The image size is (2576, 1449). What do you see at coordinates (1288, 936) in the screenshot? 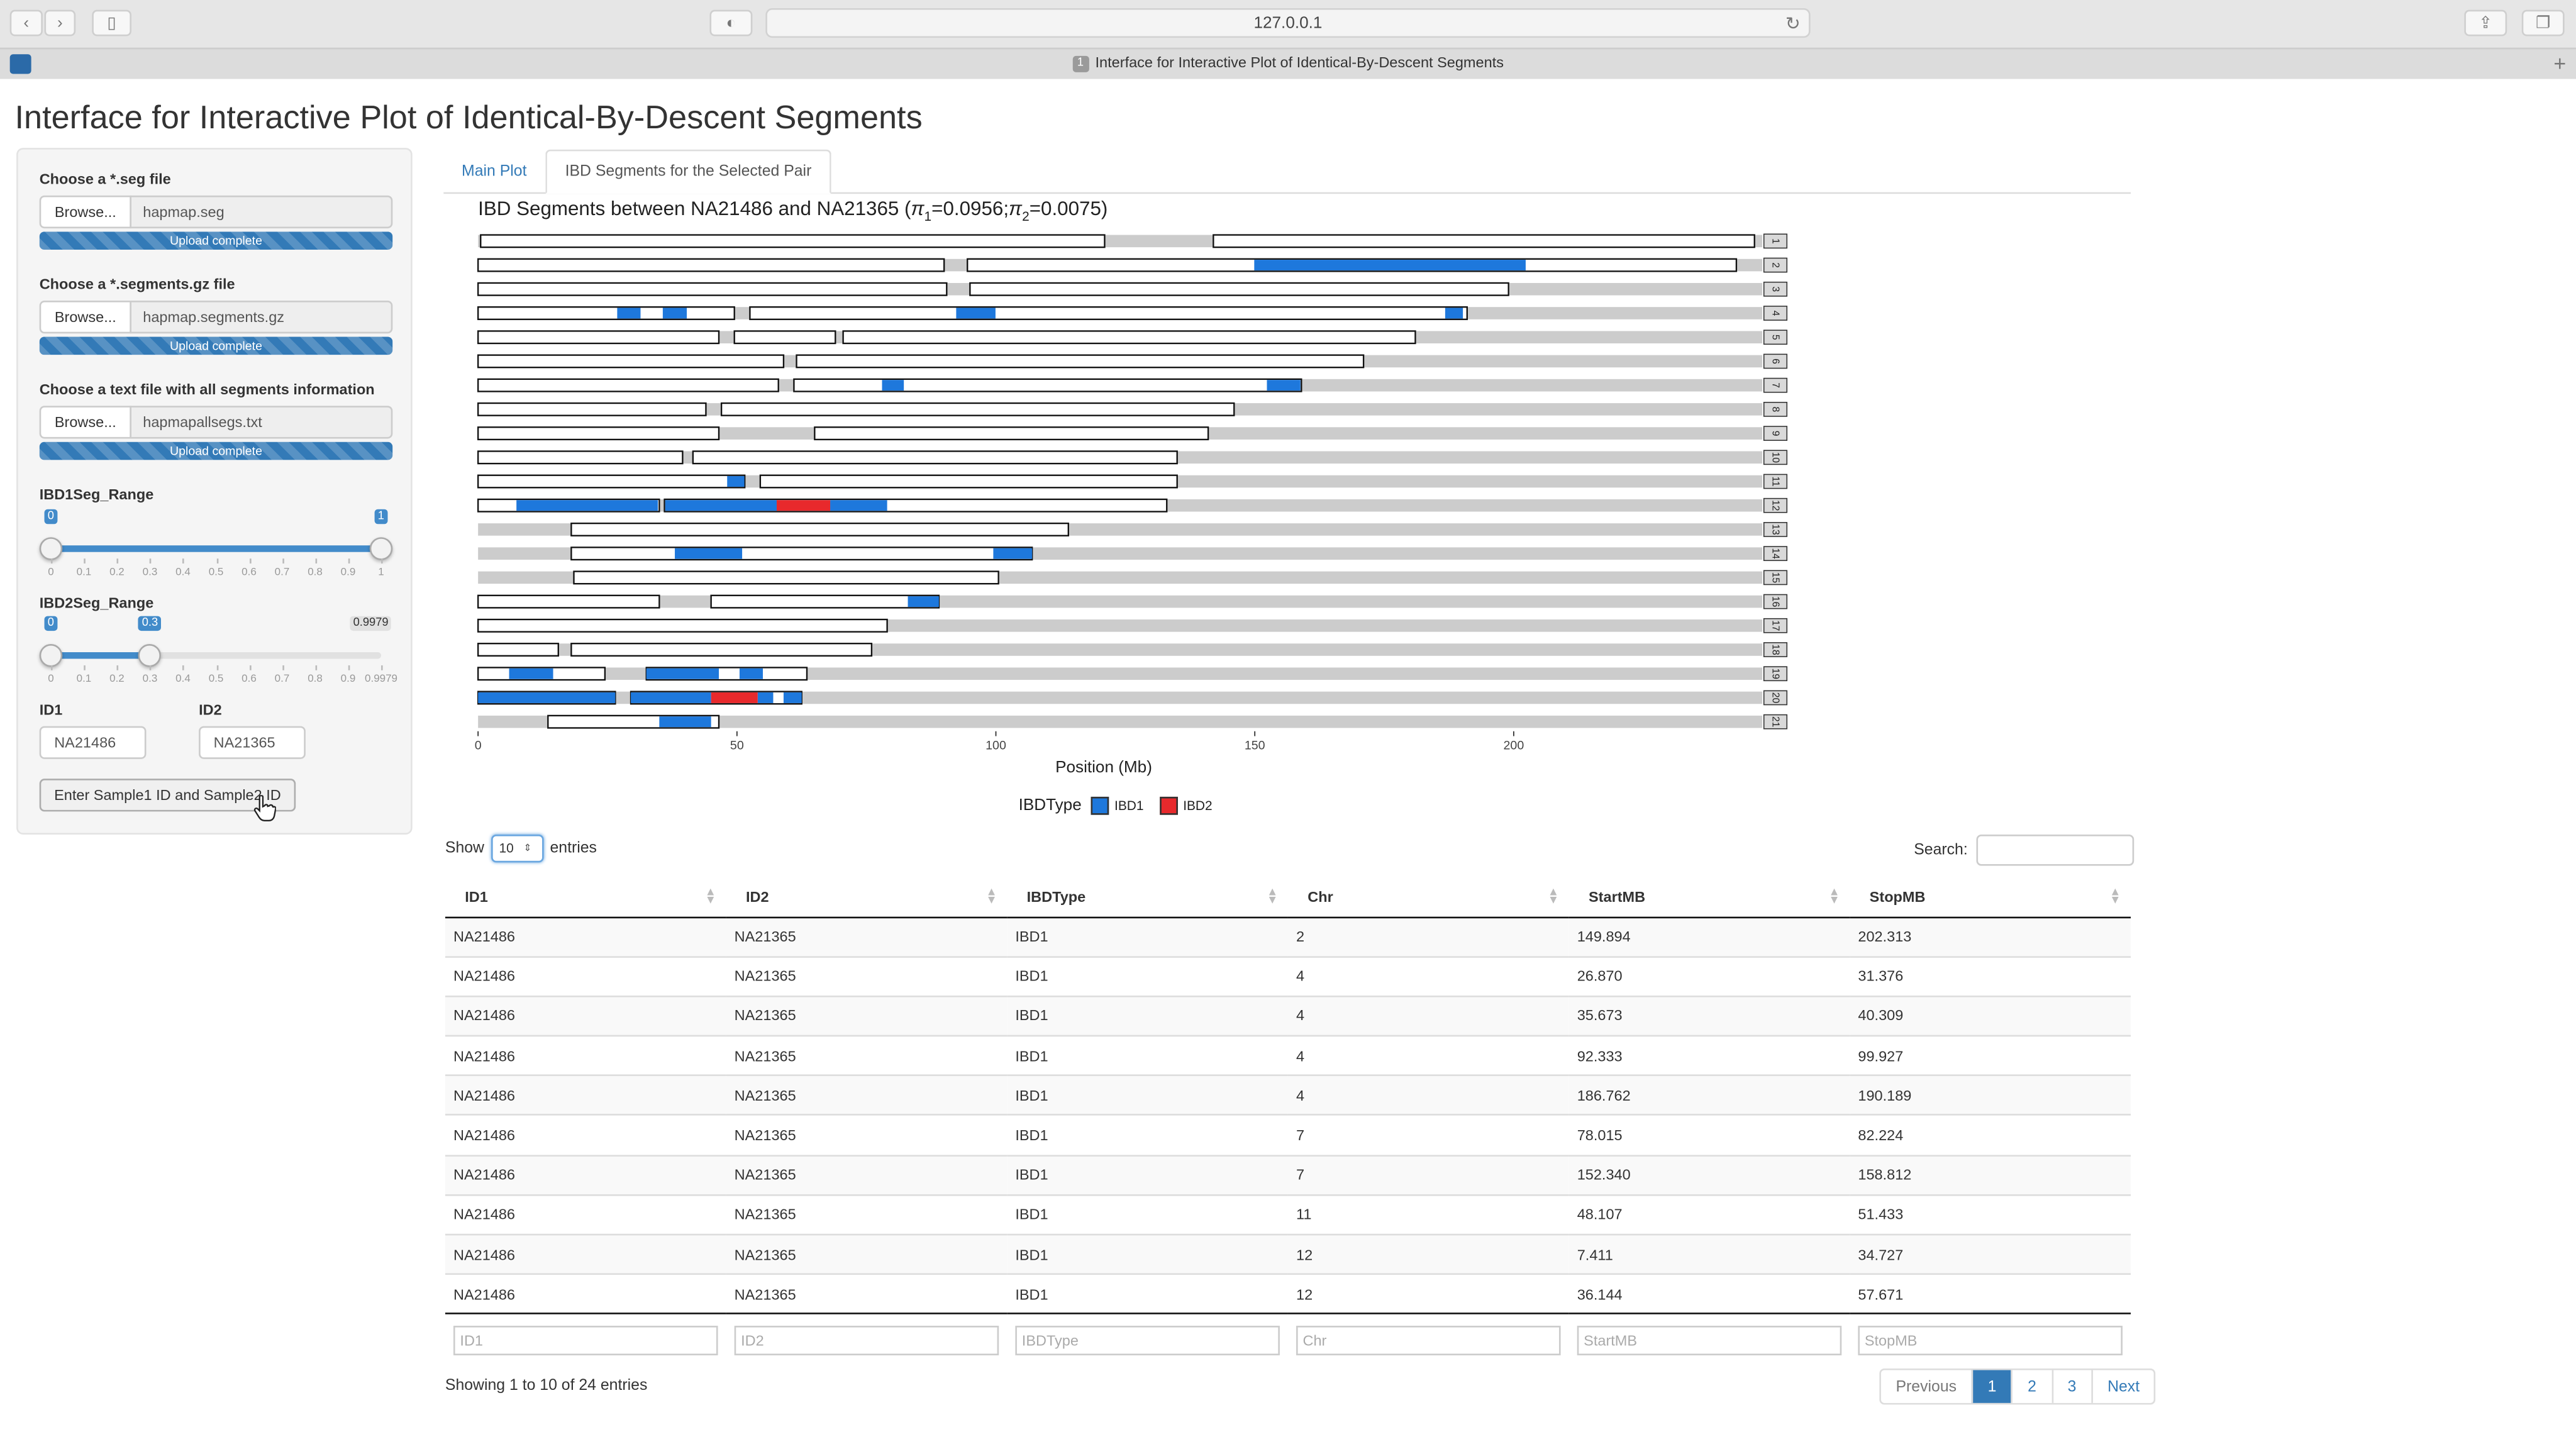
I see `table-row: NA21486 NA21365 IBD1 2 149.894 202.313` at bounding box center [1288, 936].